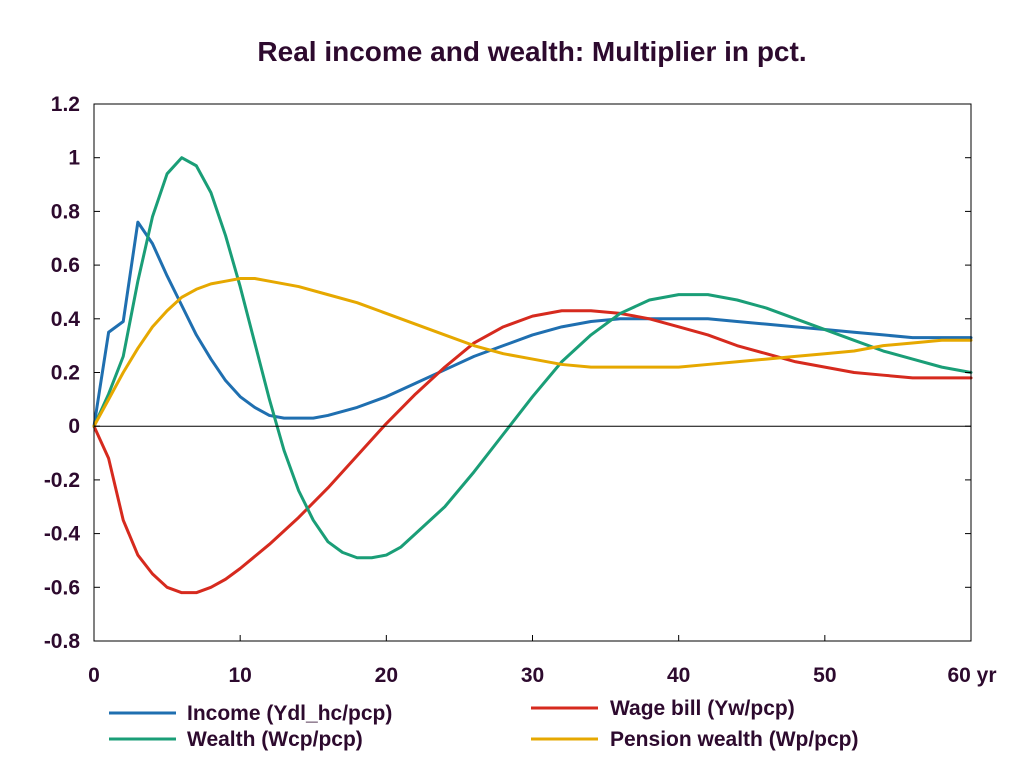  Describe the element at coordinates (62, 480) in the screenshot. I see `y-tick-label: -0.2` at that location.